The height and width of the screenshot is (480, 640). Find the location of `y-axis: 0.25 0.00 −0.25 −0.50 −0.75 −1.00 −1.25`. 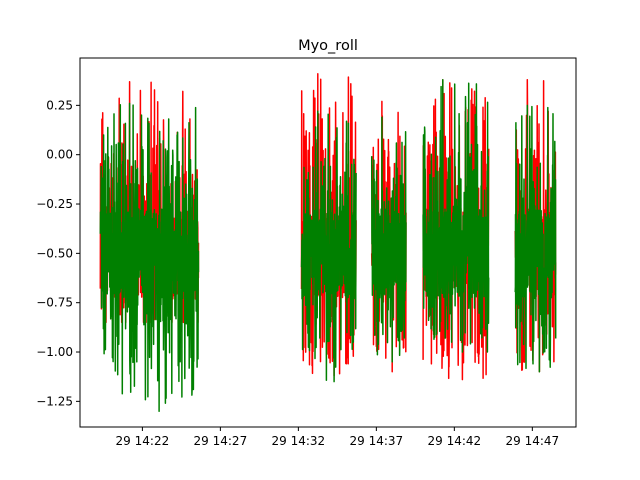

y-axis: 0.25 0.00 −0.25 −0.50 −0.75 −1.00 −1.25 is located at coordinates (58, 253).